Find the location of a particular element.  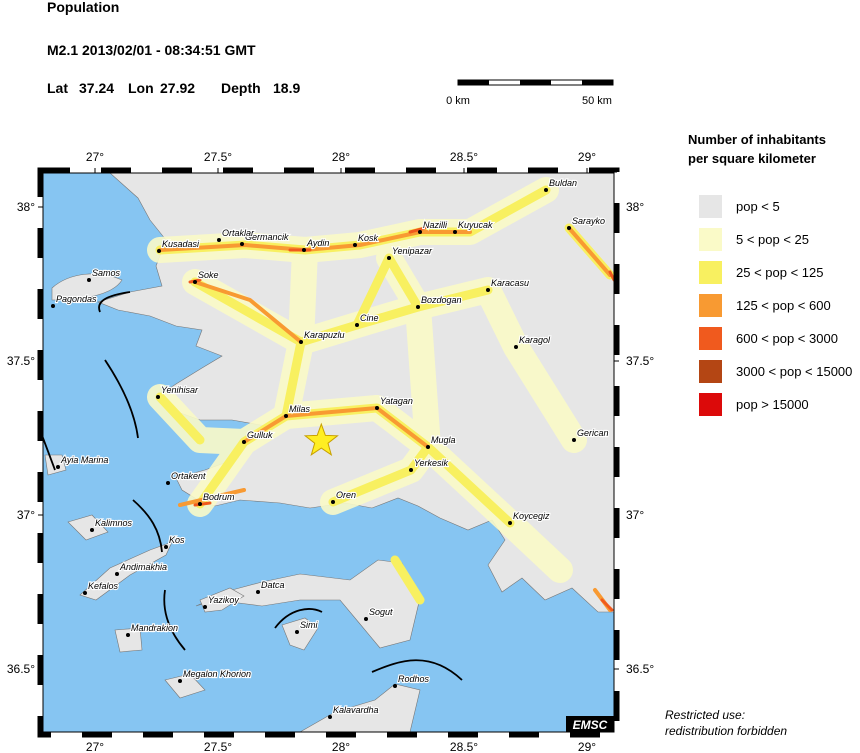

scale-bar: 0 km 50 km is located at coordinates (530, 93).